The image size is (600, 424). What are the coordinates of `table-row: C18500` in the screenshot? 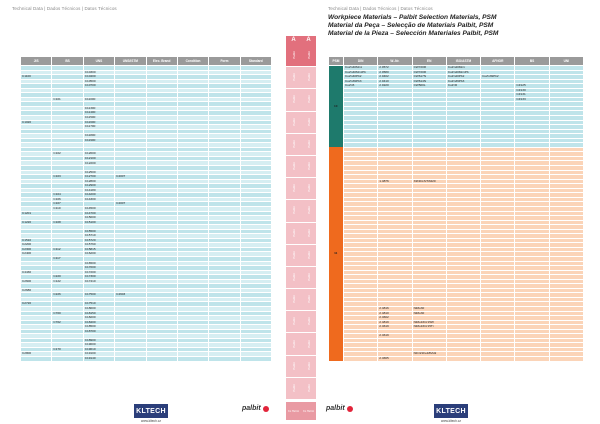 It's located at (146, 327).